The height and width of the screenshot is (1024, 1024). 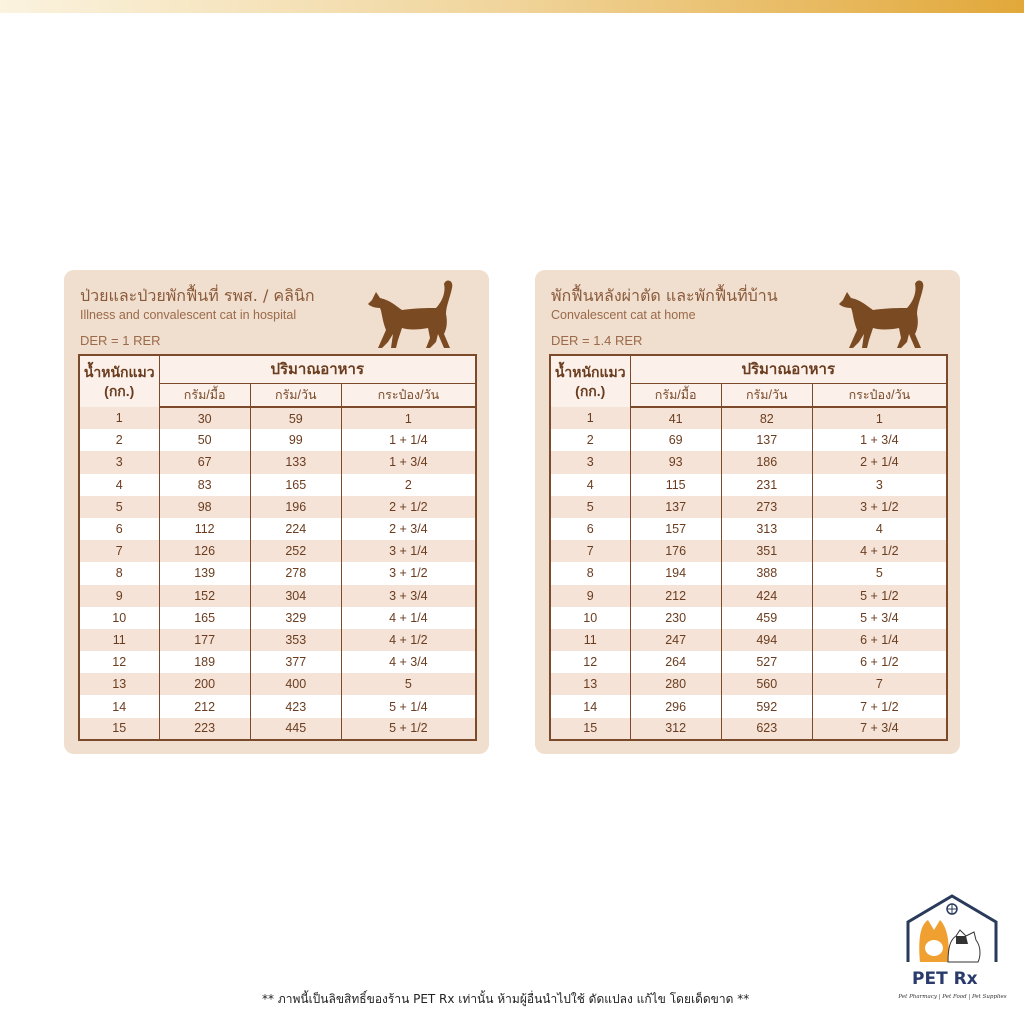 I want to click on der-label: DER = 1 RER, so click(x=120, y=340).